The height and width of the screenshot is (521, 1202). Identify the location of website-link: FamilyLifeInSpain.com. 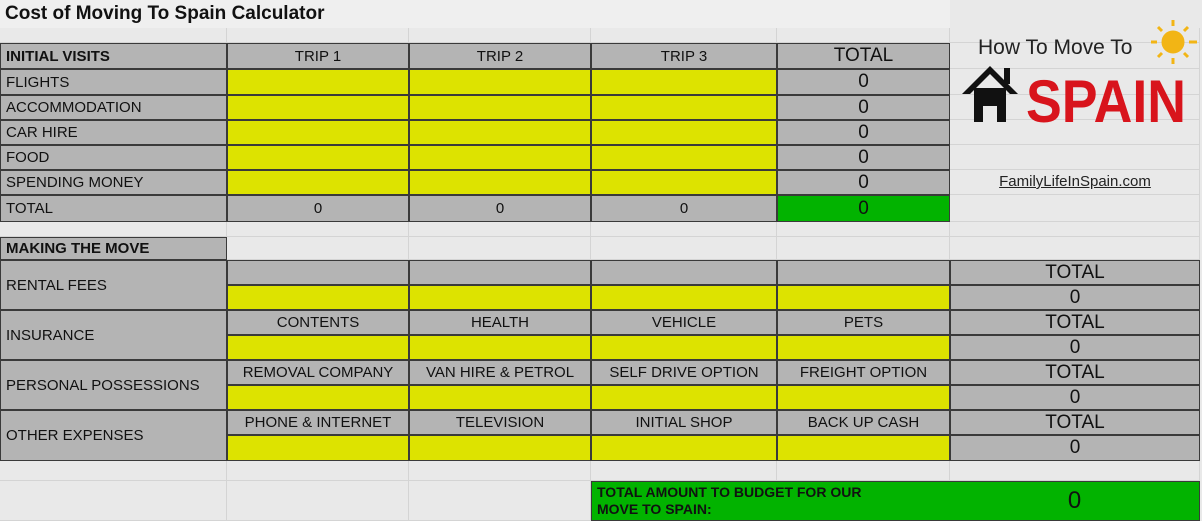
(1075, 181).